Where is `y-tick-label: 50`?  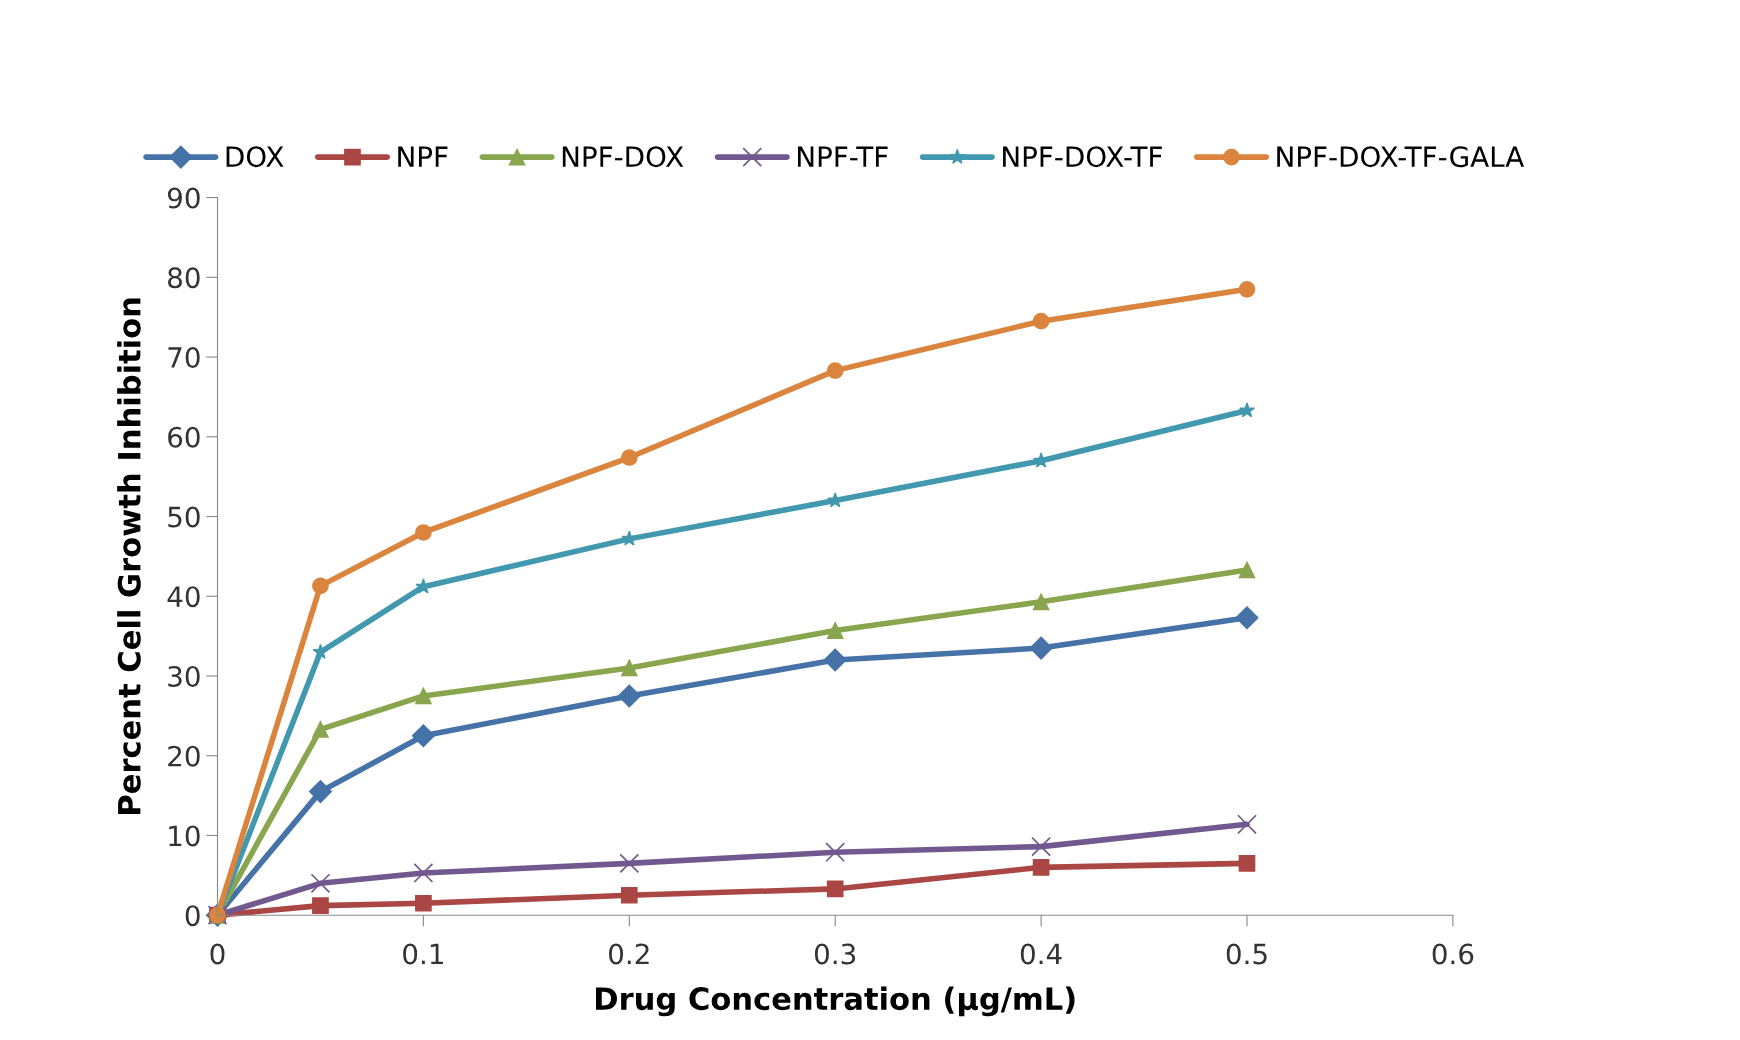
y-tick-label: 50 is located at coordinates (184, 517).